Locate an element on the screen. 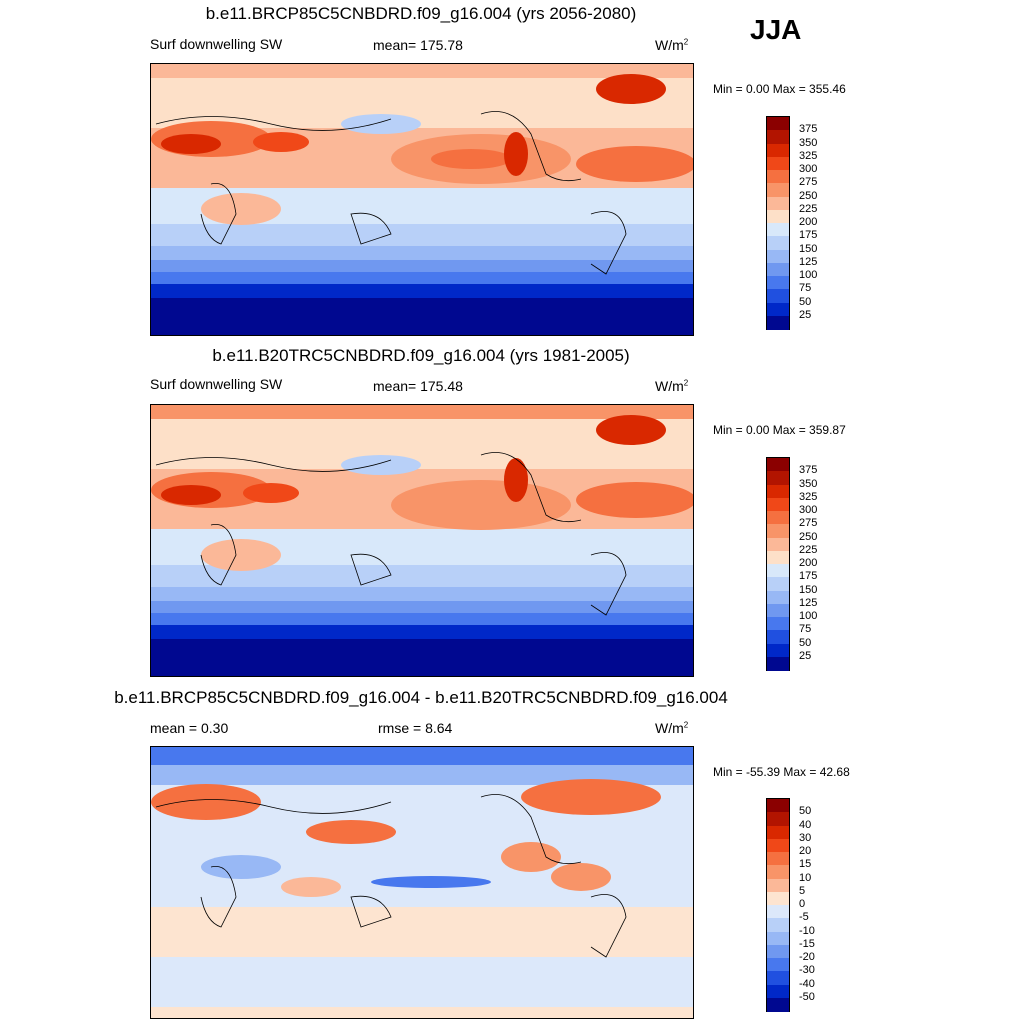 This screenshot has width=1024, height=1024. panel-difference-units: W/m2 is located at coordinates (672, 728).